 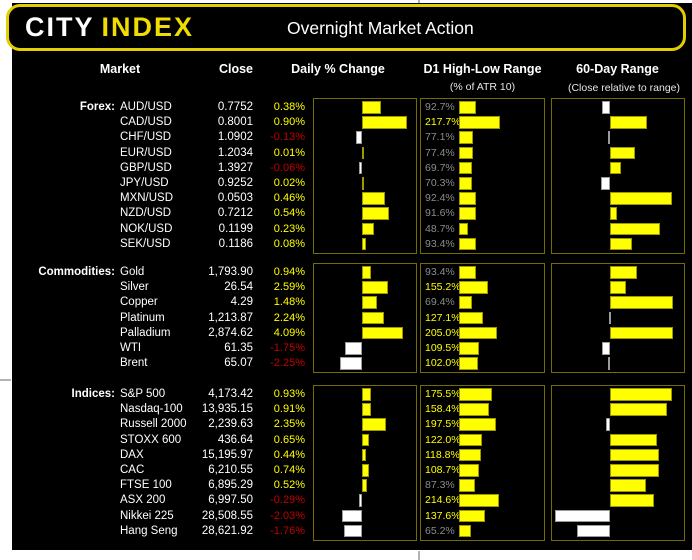 What do you see at coordinates (139, 302) in the screenshot?
I see `market-name: Copper` at bounding box center [139, 302].